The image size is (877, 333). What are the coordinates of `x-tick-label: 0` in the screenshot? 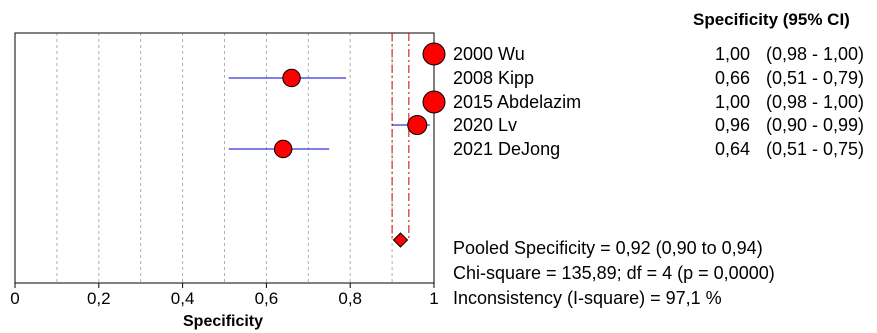 It's located at (14, 298).